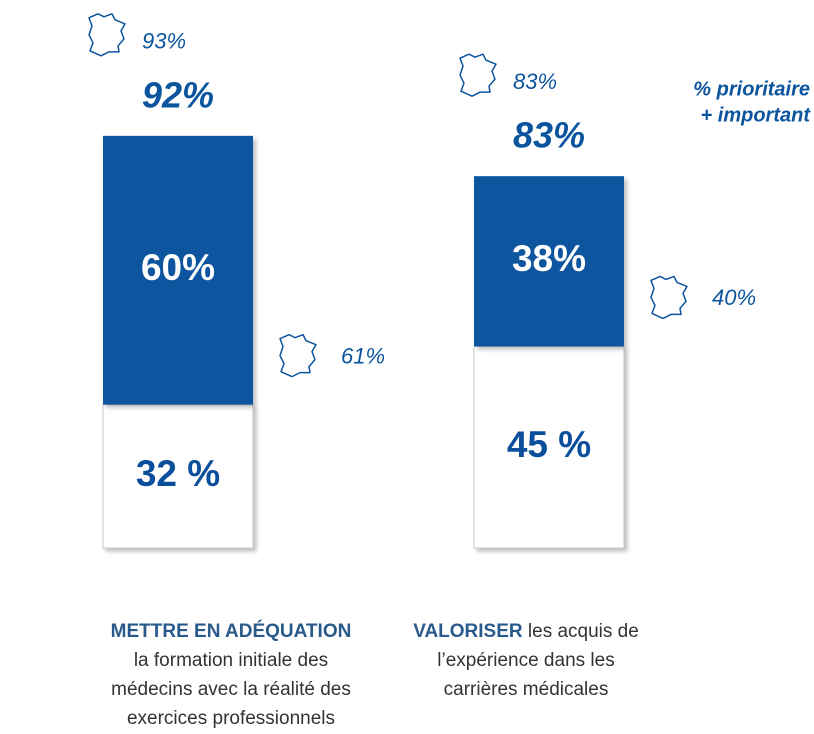  Describe the element at coordinates (549, 258) in the screenshot. I see `value-label: 38%` at that location.